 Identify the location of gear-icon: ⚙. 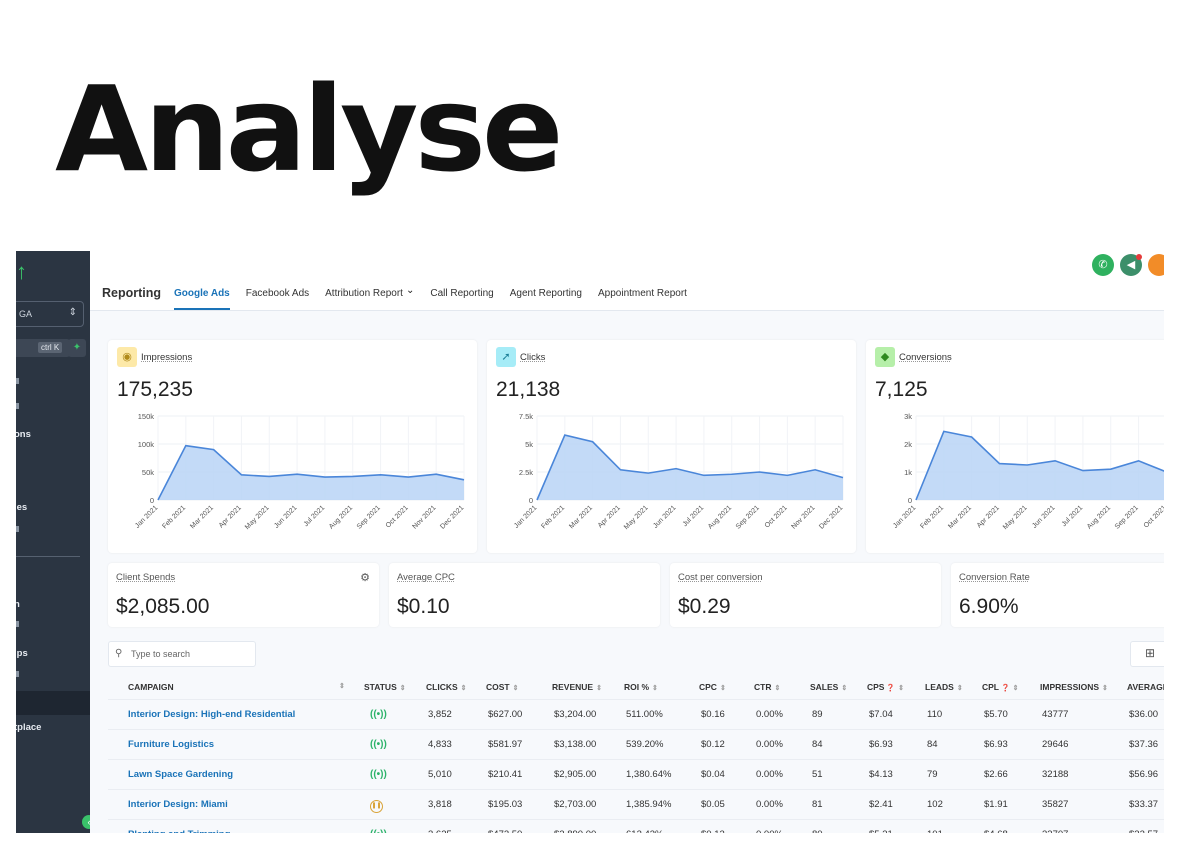
(365, 578).